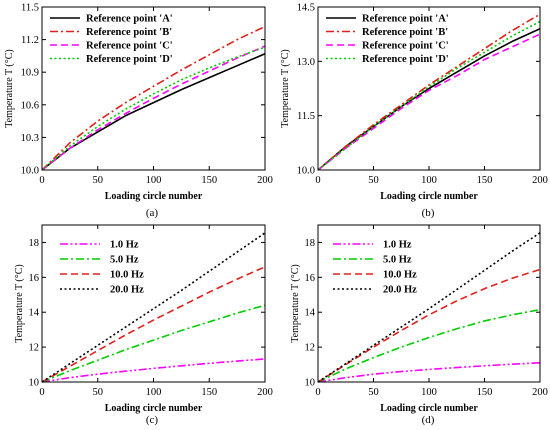 This screenshot has width=550, height=430. I want to click on y-tick-label: 10.3, so click(30, 138).